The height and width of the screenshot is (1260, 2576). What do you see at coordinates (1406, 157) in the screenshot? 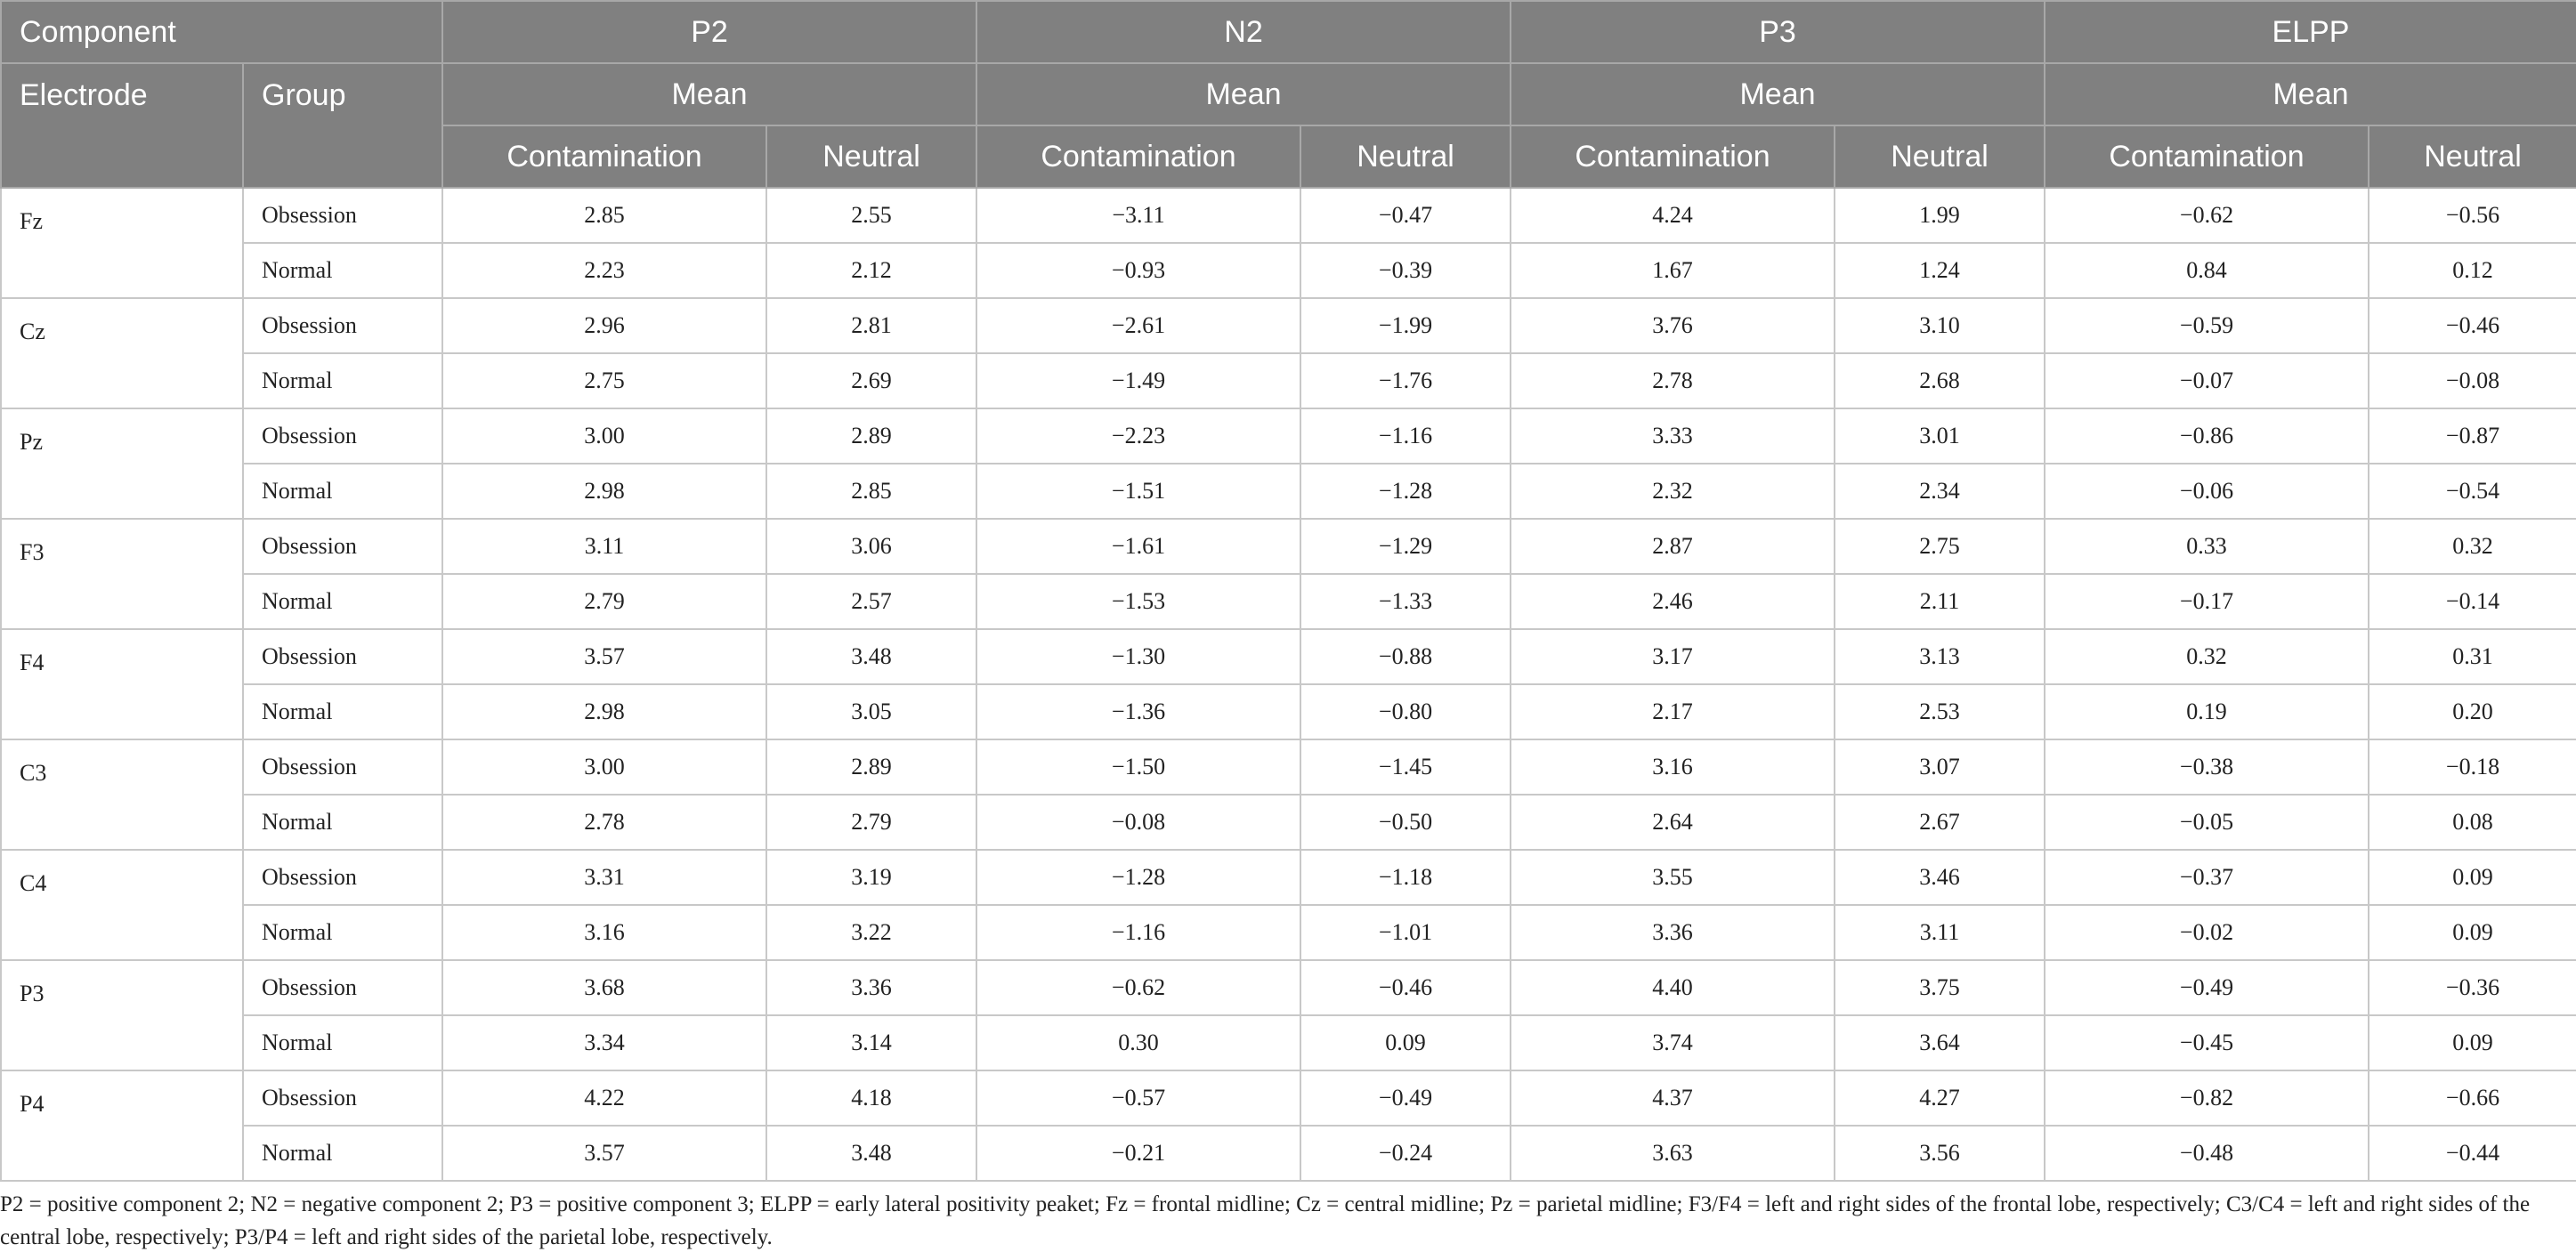
I see `n2-neutral-header: Neutral` at bounding box center [1406, 157].